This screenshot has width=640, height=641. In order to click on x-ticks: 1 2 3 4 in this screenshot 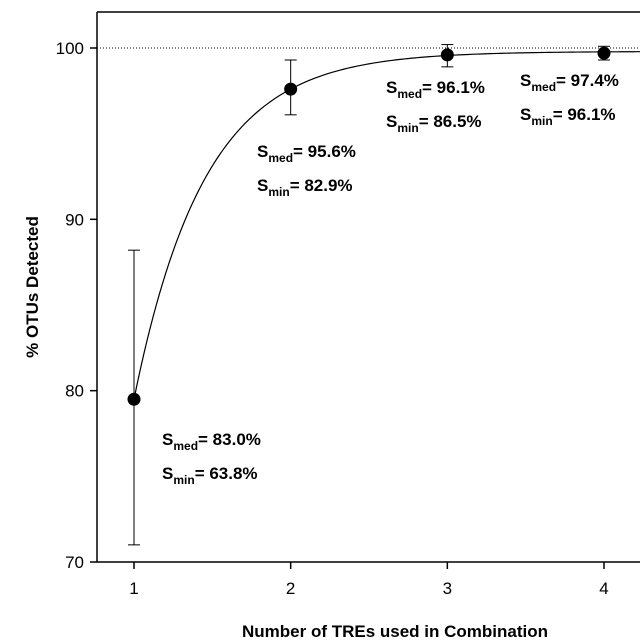, I will do `click(369, 580)`.